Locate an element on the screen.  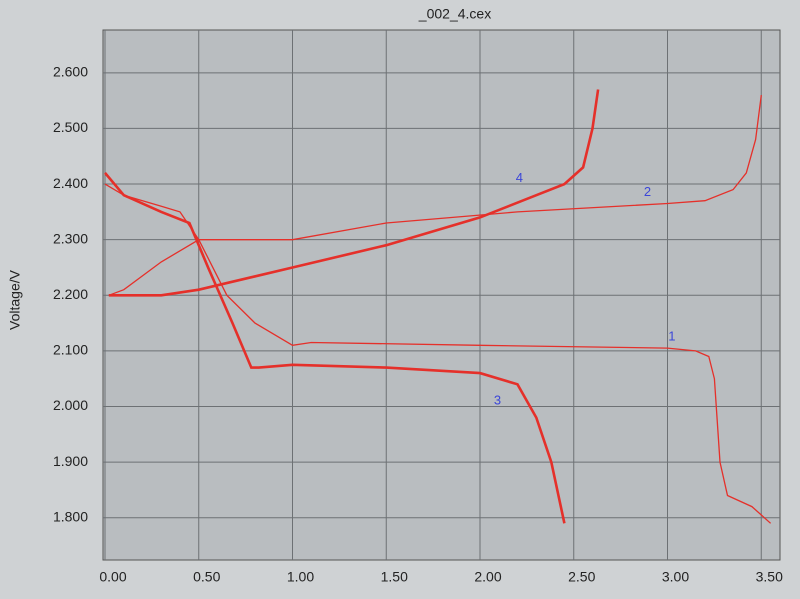
chart-title: _002_4.cex is located at coordinates (454, 14).